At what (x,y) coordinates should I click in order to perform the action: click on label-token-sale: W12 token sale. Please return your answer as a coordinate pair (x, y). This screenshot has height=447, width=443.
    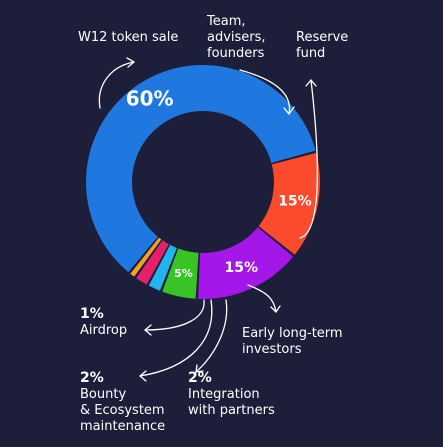
    Looking at the image, I should click on (128, 38).